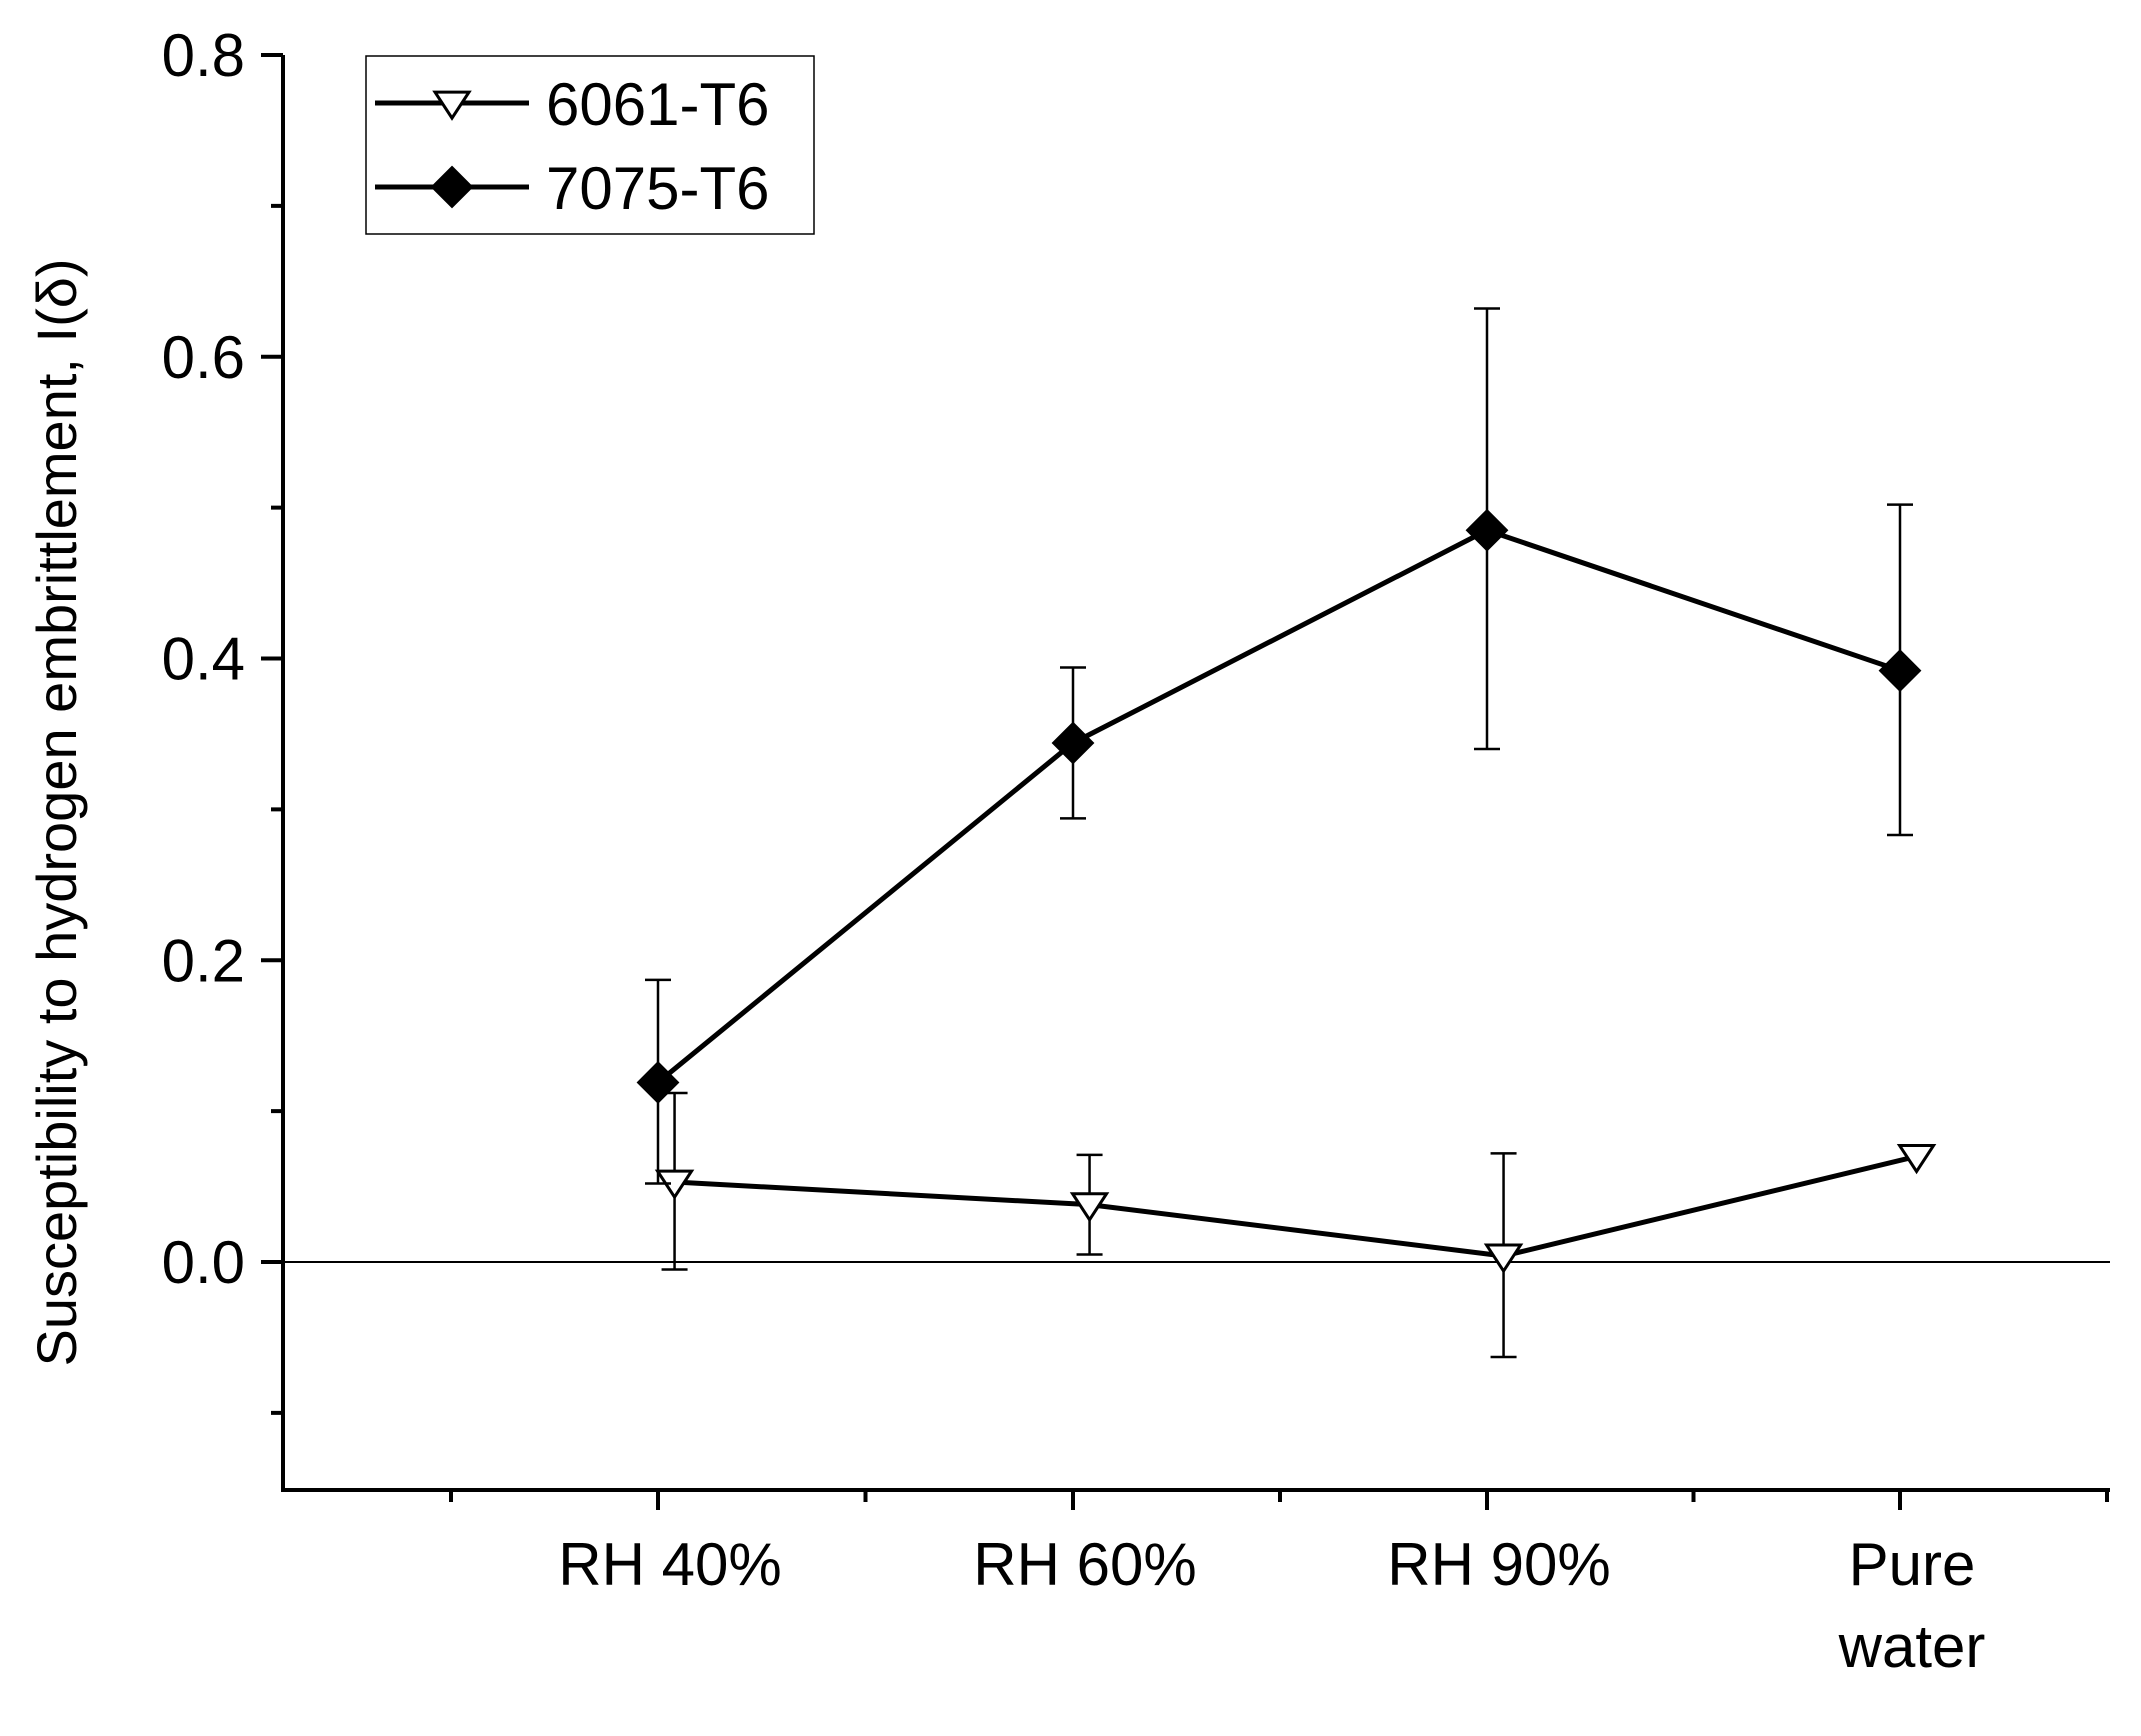  I want to click on y-tick-label: 0.4, so click(203, 659).